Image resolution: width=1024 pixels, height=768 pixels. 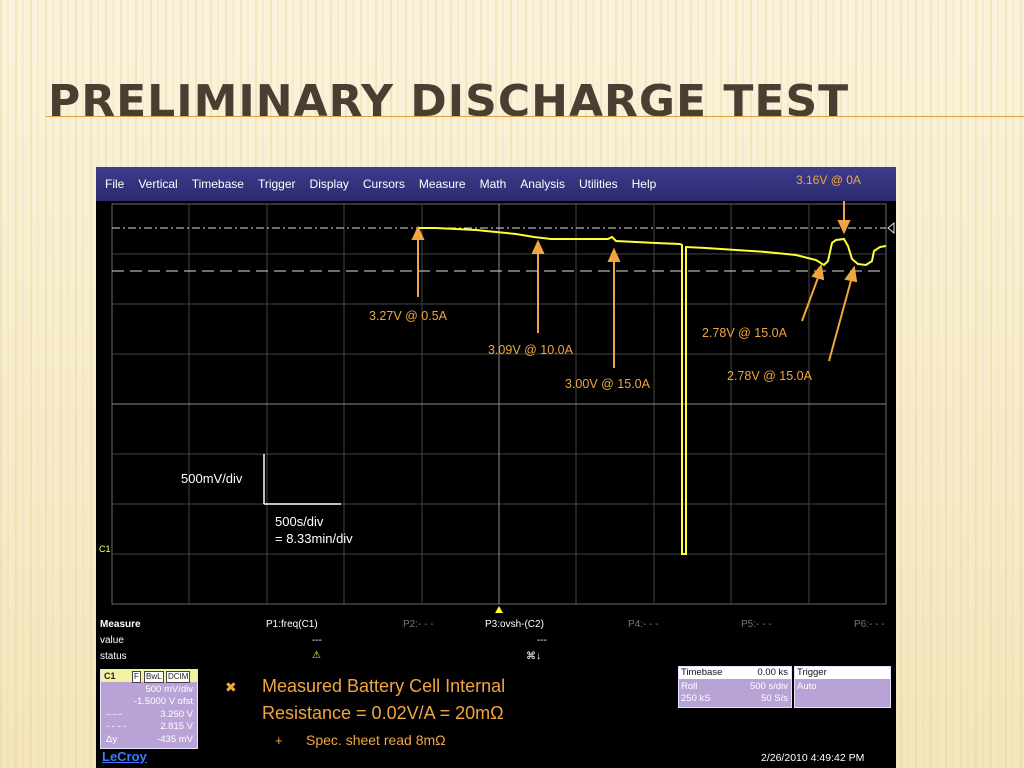 I want to click on timebase-rate: 50 S/s, so click(x=774, y=698).